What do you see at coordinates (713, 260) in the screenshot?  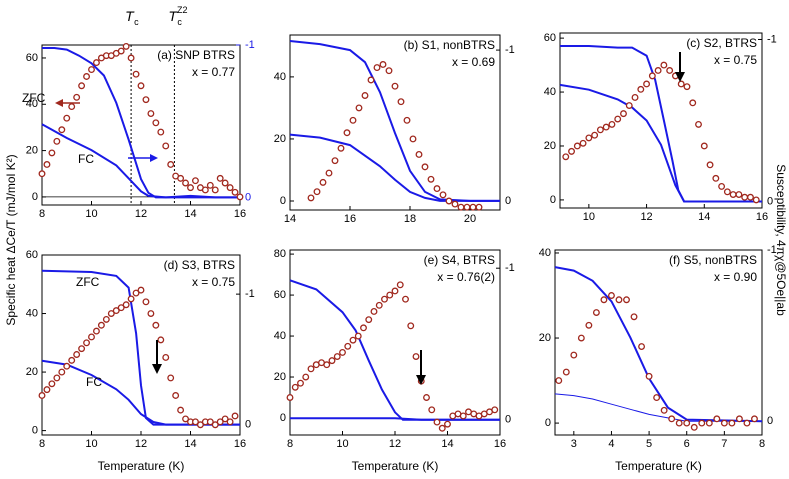 I see `panel-title: (f) S5, nonBTRS` at bounding box center [713, 260].